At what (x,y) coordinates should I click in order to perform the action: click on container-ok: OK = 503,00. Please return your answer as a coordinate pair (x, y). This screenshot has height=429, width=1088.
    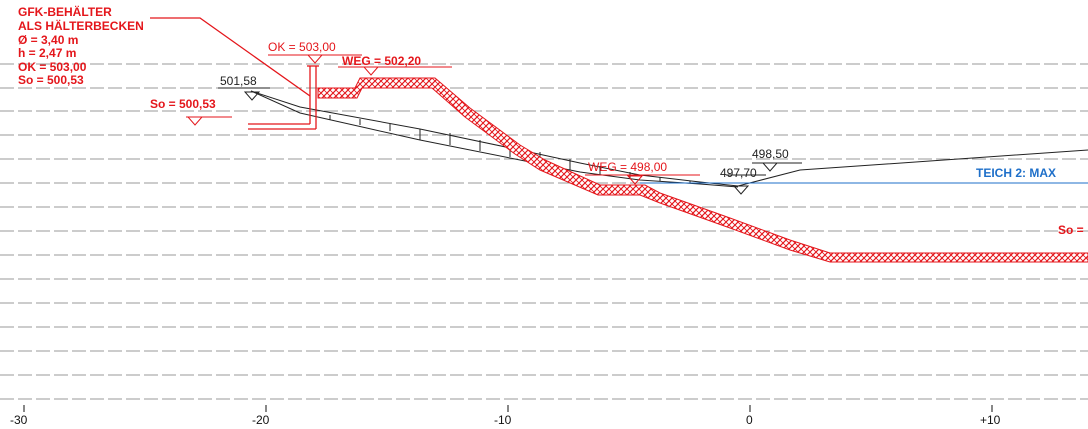
    Looking at the image, I should click on (52, 67).